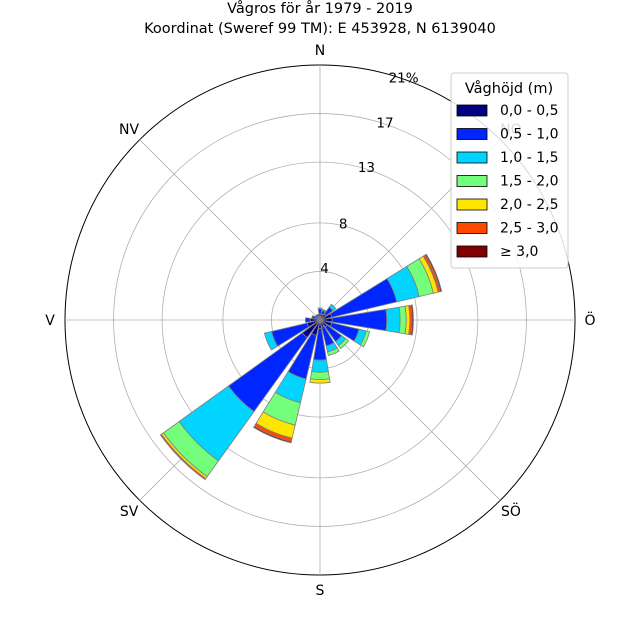 The image size is (640, 640). I want to click on direction-label: NV, so click(129, 130).